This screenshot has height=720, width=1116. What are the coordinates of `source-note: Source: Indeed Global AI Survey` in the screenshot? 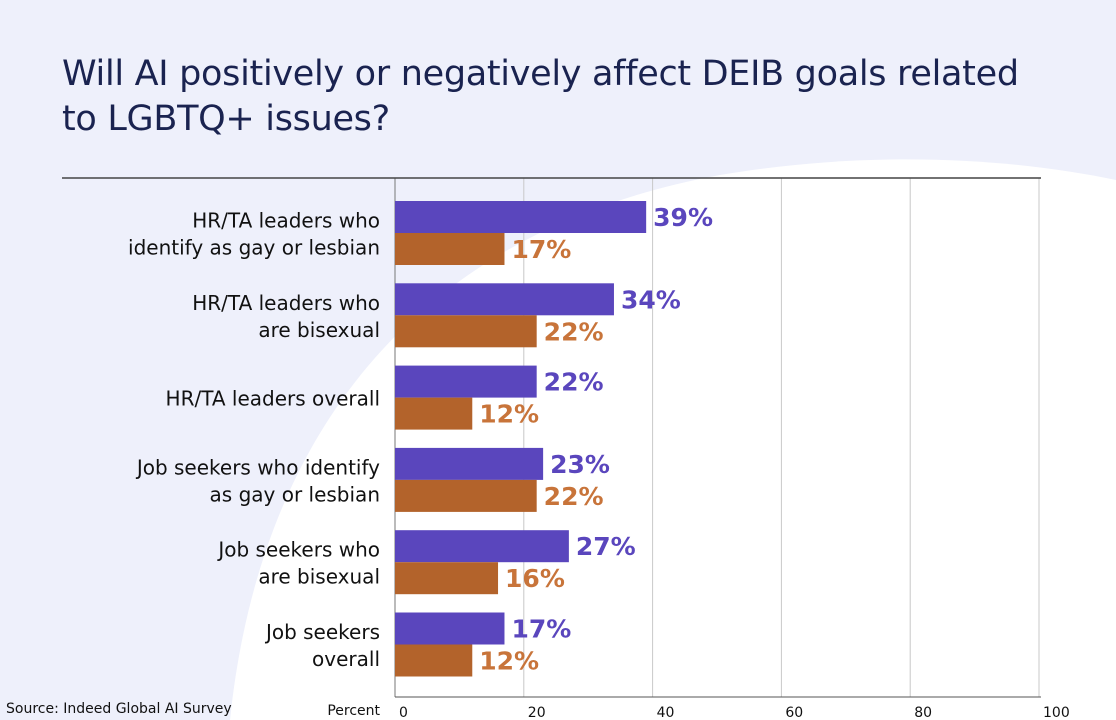 It's located at (119, 709).